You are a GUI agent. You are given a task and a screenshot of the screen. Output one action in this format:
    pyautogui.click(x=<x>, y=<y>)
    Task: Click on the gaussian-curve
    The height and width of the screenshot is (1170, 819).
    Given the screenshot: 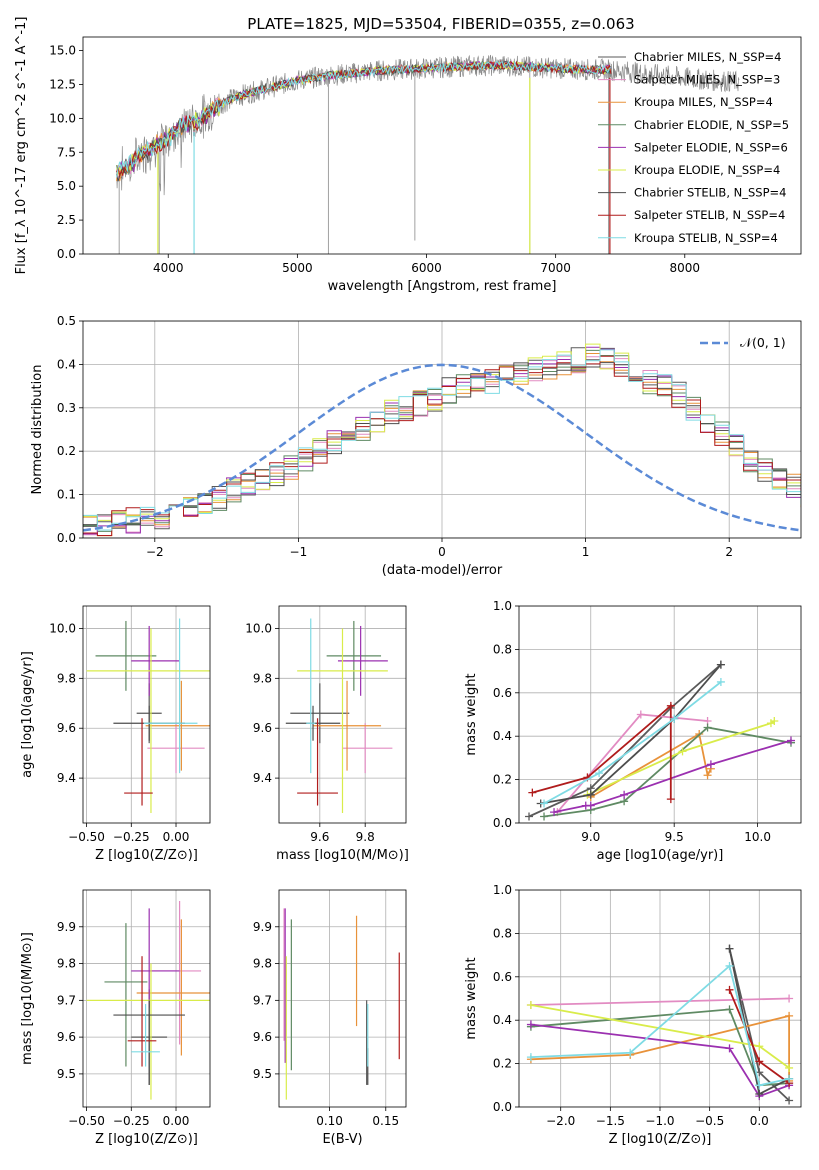 What is the action you would take?
    pyautogui.click(x=442, y=447)
    